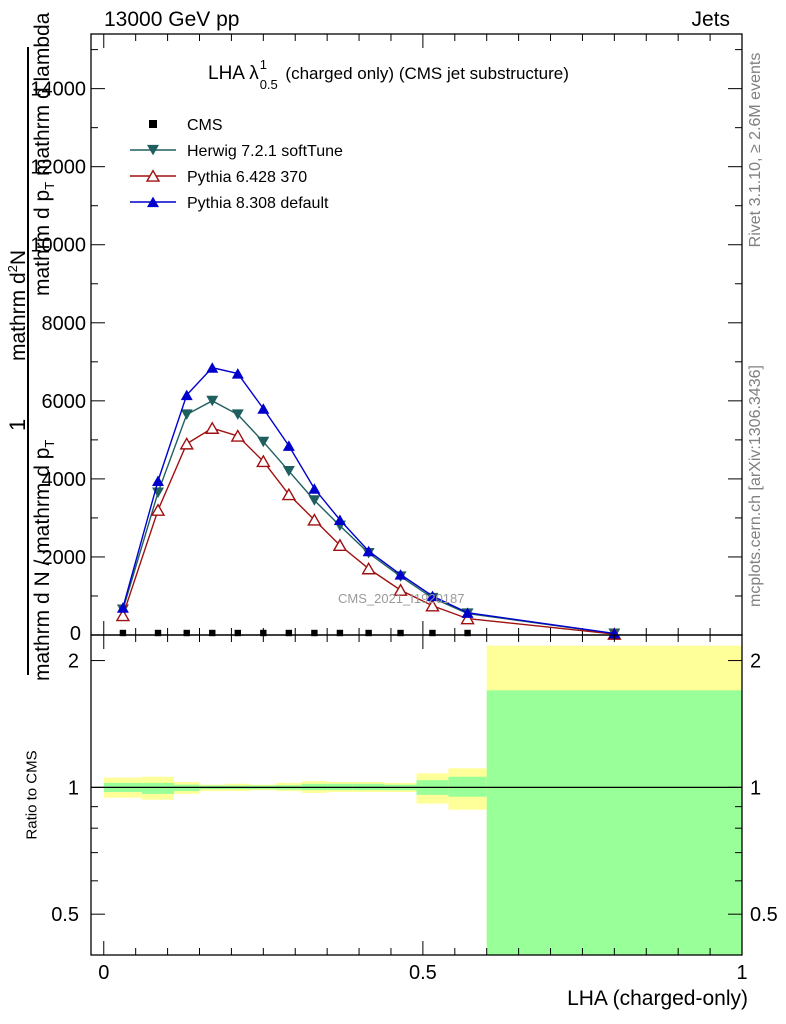 Image resolution: width=786 pixels, height=1024 pixels. What do you see at coordinates (64, 480) in the screenshot?
I see `main-ytick-label-1: 4000` at bounding box center [64, 480].